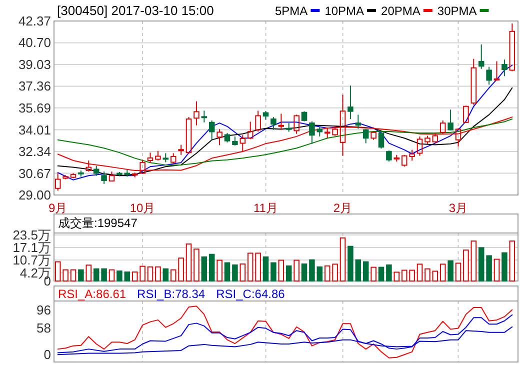 This screenshot has width=520, height=365. Describe the element at coordinates (31, 247) in the screenshot. I see `y-tick-label: 17.1万` at that location.